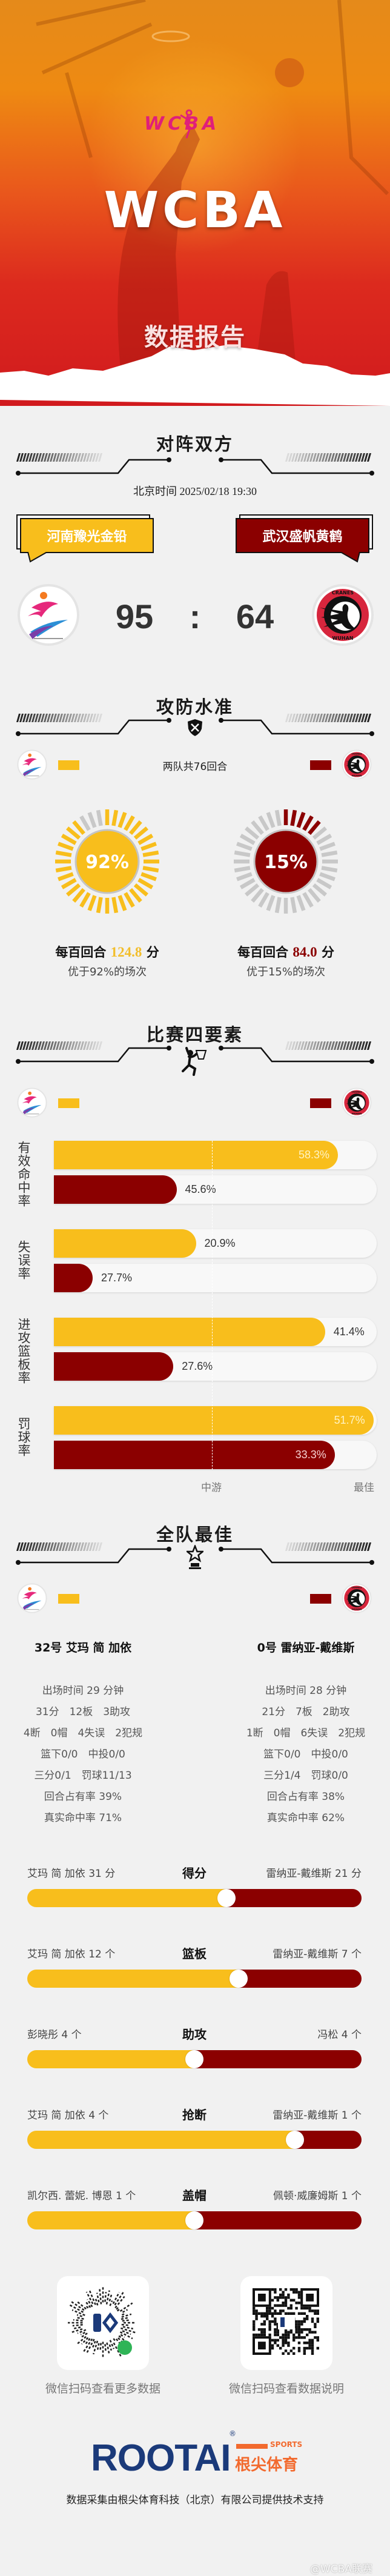 The height and width of the screenshot is (2576, 390). I want to click on away-percentile-label: 15%, so click(286, 862).